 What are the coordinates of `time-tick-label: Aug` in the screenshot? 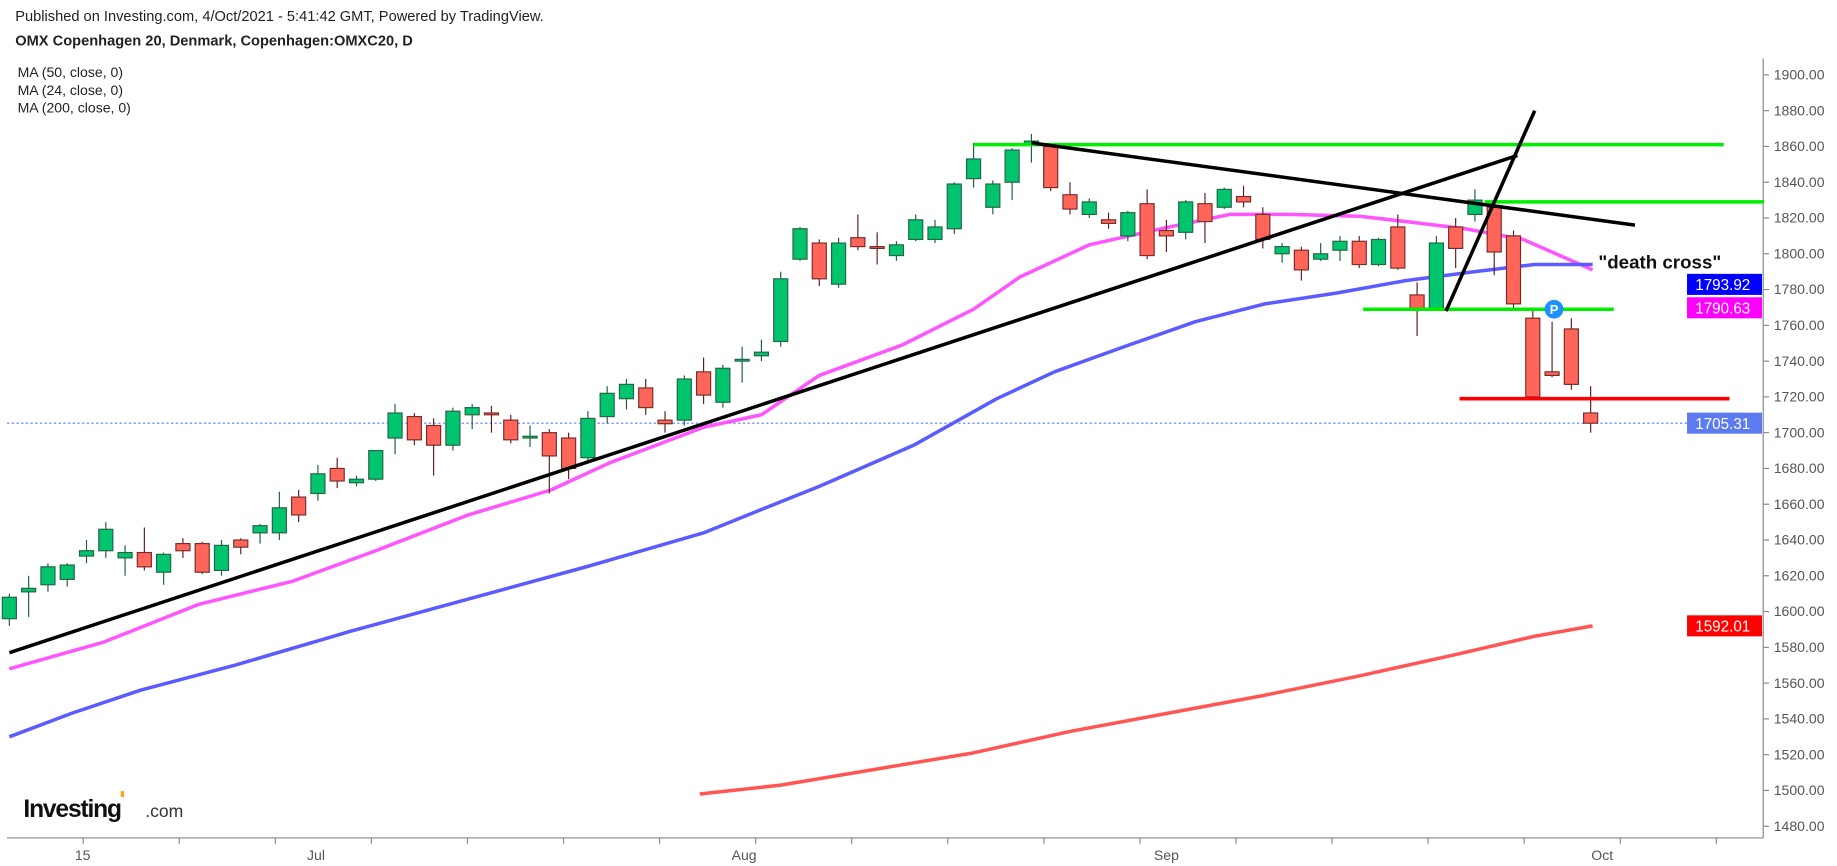 It's located at (744, 855).